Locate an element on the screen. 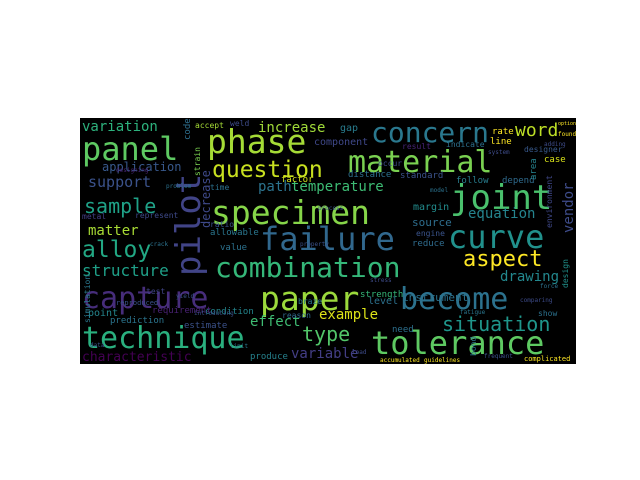 This screenshot has height=480, width=640. word-produce: produce is located at coordinates (269, 357).